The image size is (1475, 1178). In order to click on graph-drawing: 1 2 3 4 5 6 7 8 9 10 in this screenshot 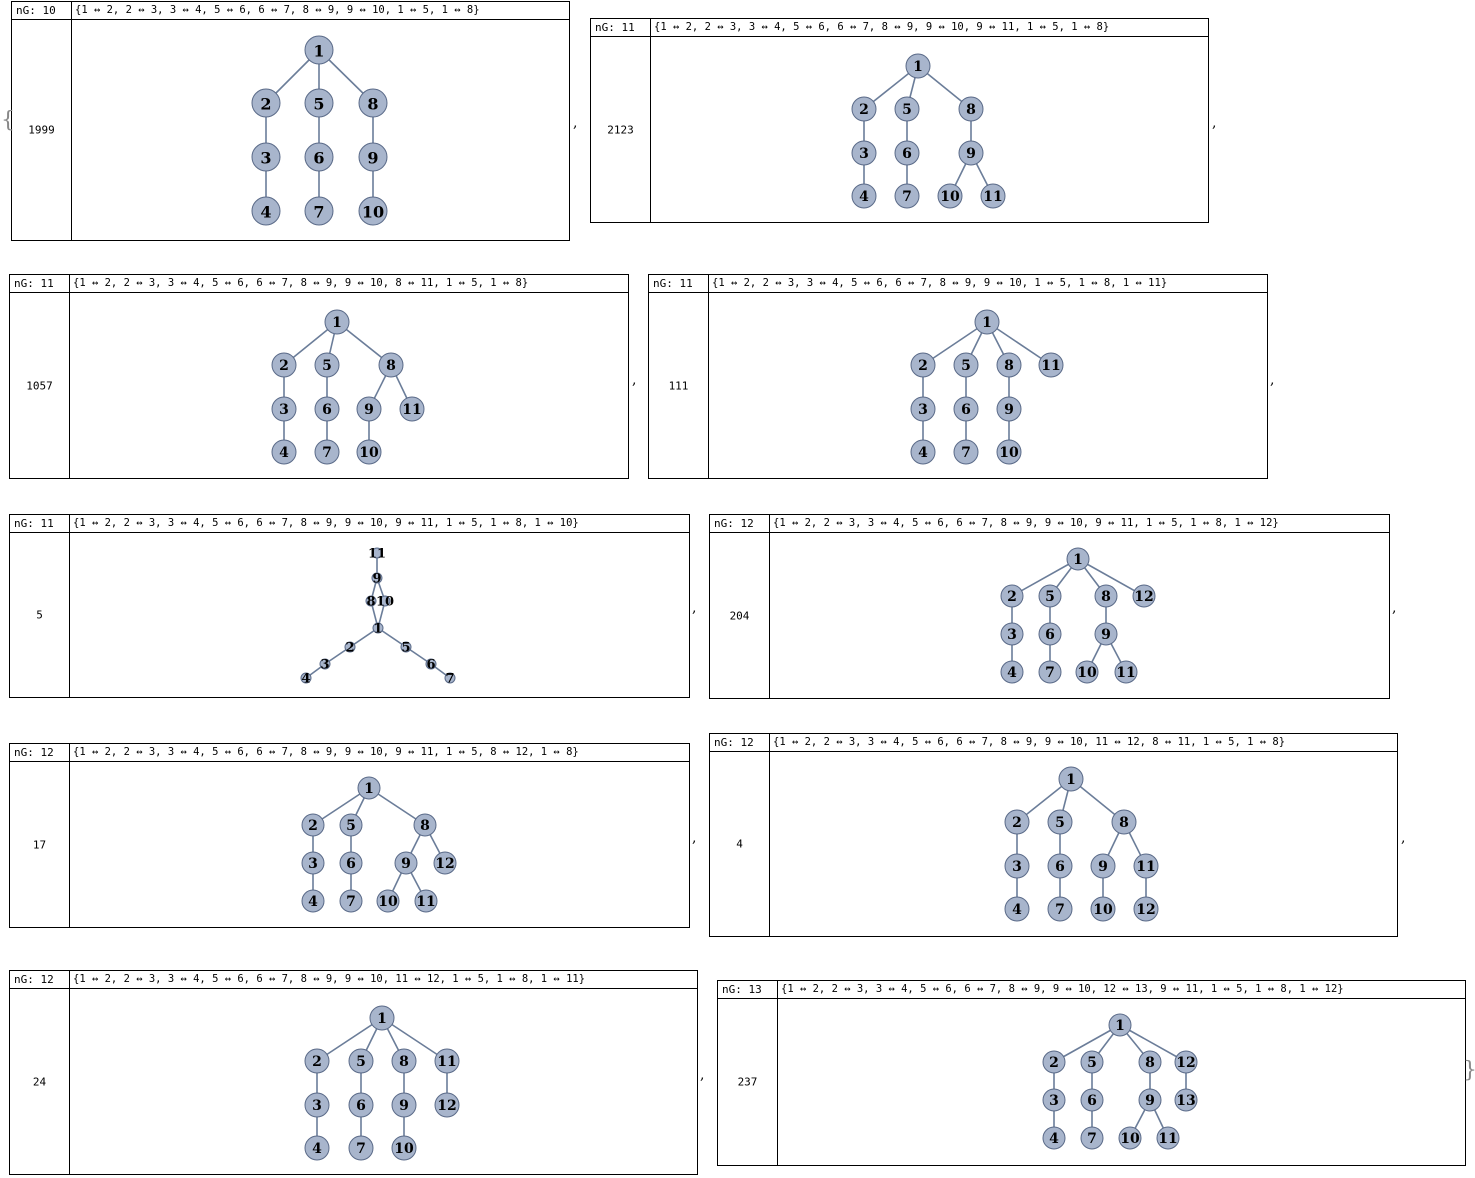, I will do `click(320, 130)`.